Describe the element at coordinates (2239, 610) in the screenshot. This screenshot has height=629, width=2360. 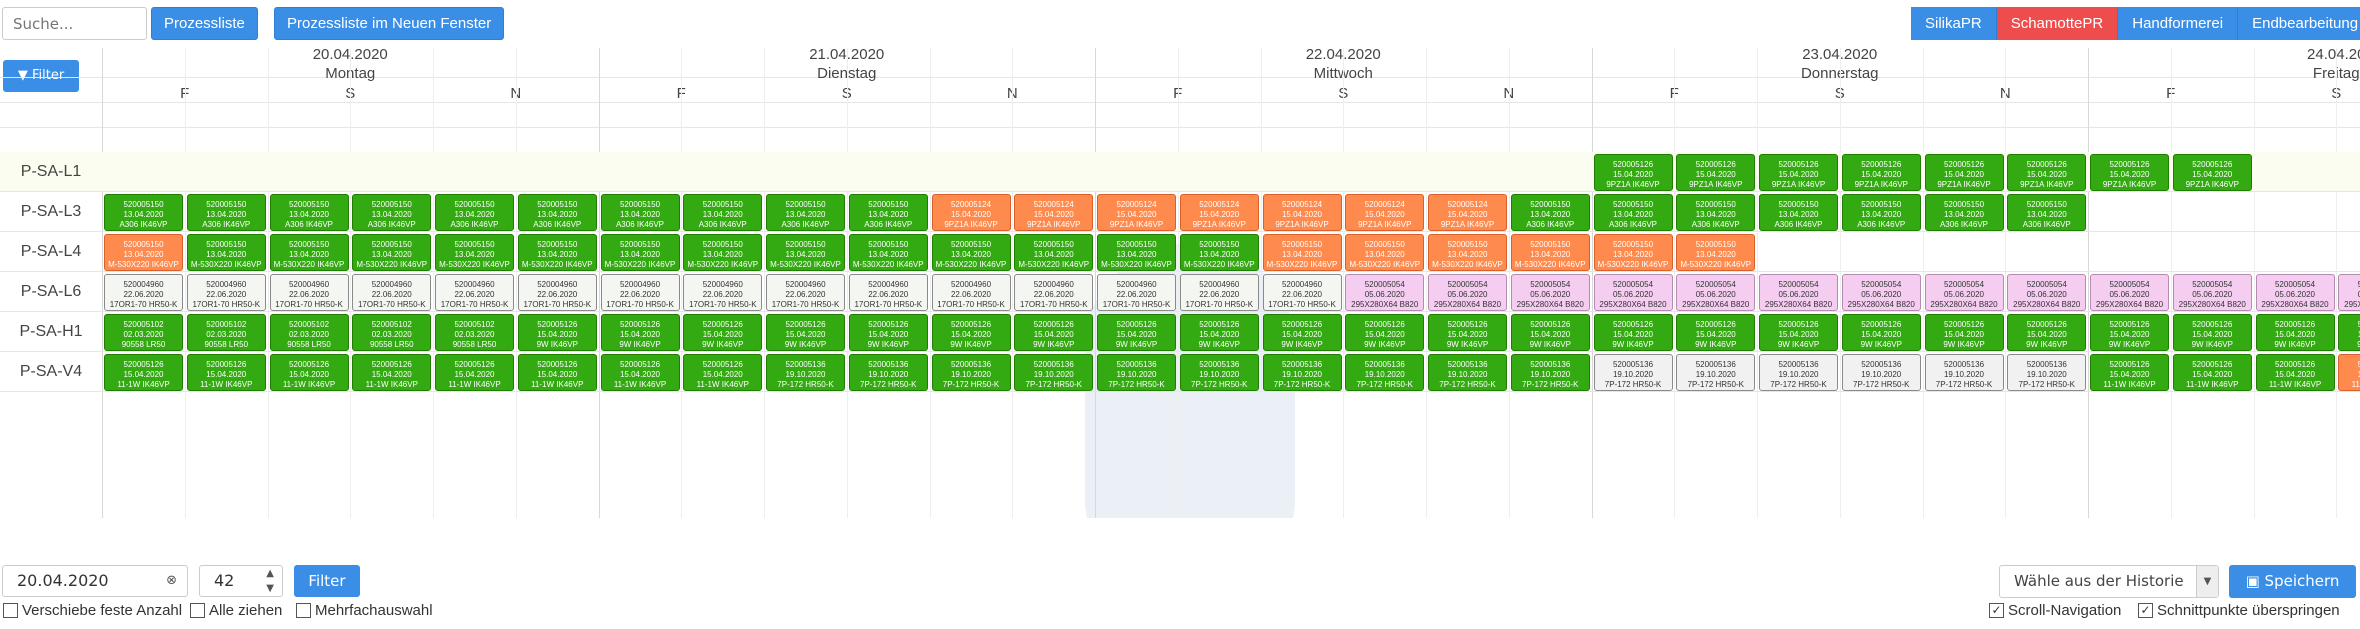
I see `checkbox-schnittpunkte: ✓ Schnittpunkte überspringen` at that location.